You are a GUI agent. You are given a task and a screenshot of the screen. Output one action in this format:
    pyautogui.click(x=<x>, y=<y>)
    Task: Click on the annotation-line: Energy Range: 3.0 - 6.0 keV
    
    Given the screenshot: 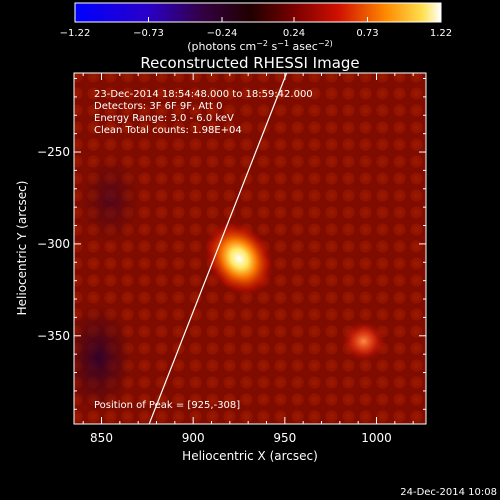 What is the action you would take?
    pyautogui.click(x=164, y=118)
    